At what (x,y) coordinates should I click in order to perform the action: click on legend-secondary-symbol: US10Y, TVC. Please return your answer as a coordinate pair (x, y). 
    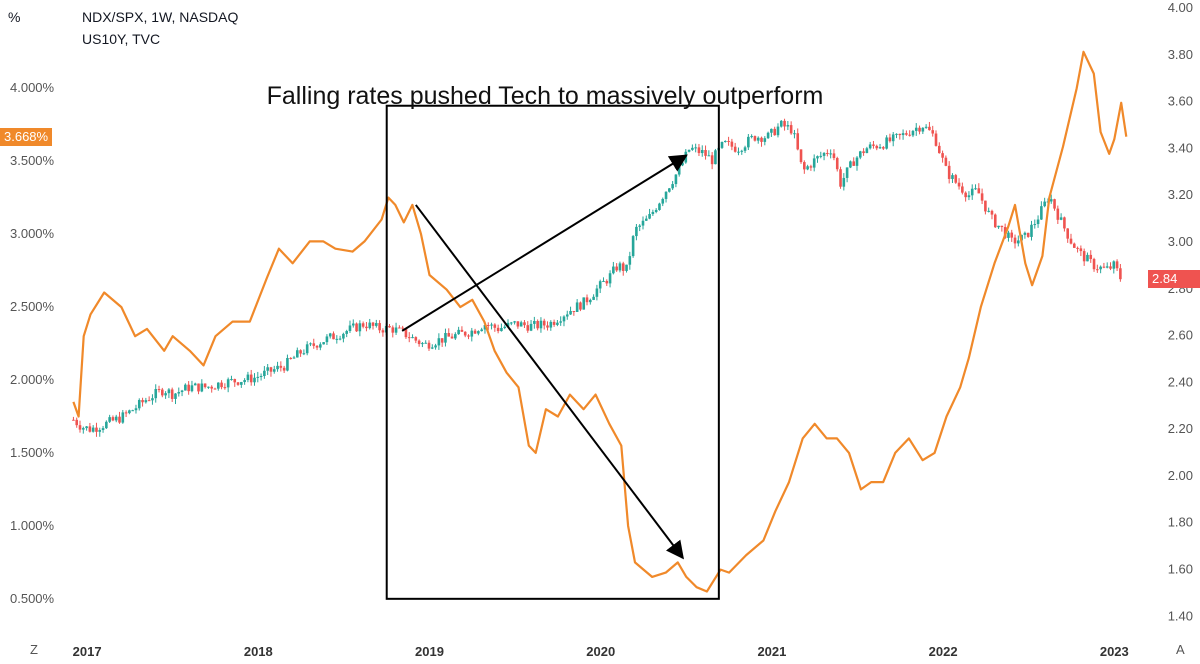
    Looking at the image, I should click on (121, 39).